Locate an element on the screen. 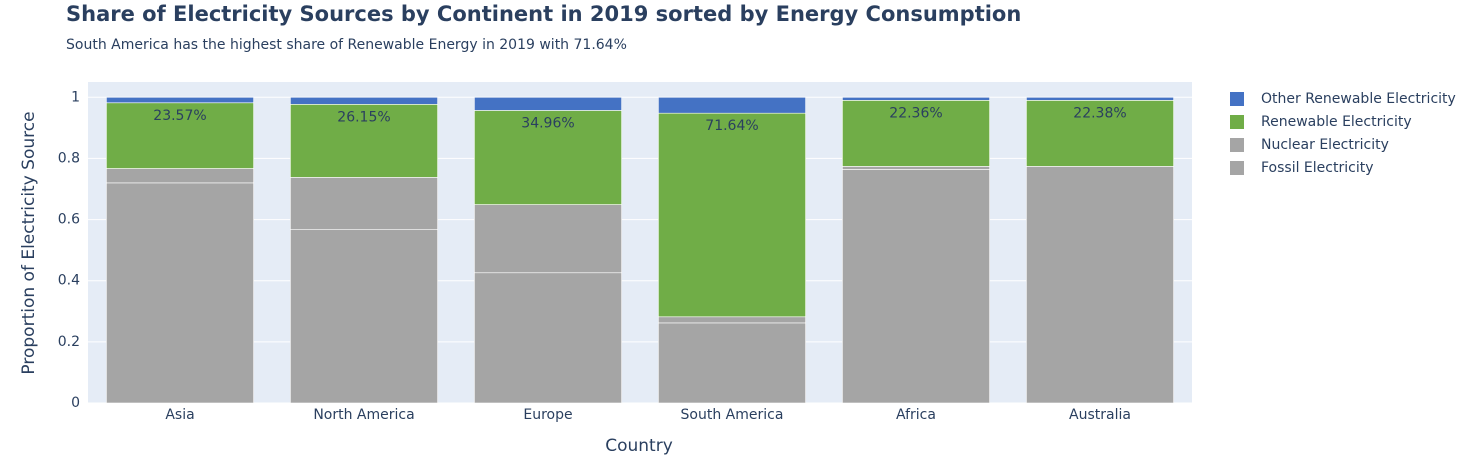 The width and height of the screenshot is (1472, 467). data-label: 71.64% is located at coordinates (731, 126).